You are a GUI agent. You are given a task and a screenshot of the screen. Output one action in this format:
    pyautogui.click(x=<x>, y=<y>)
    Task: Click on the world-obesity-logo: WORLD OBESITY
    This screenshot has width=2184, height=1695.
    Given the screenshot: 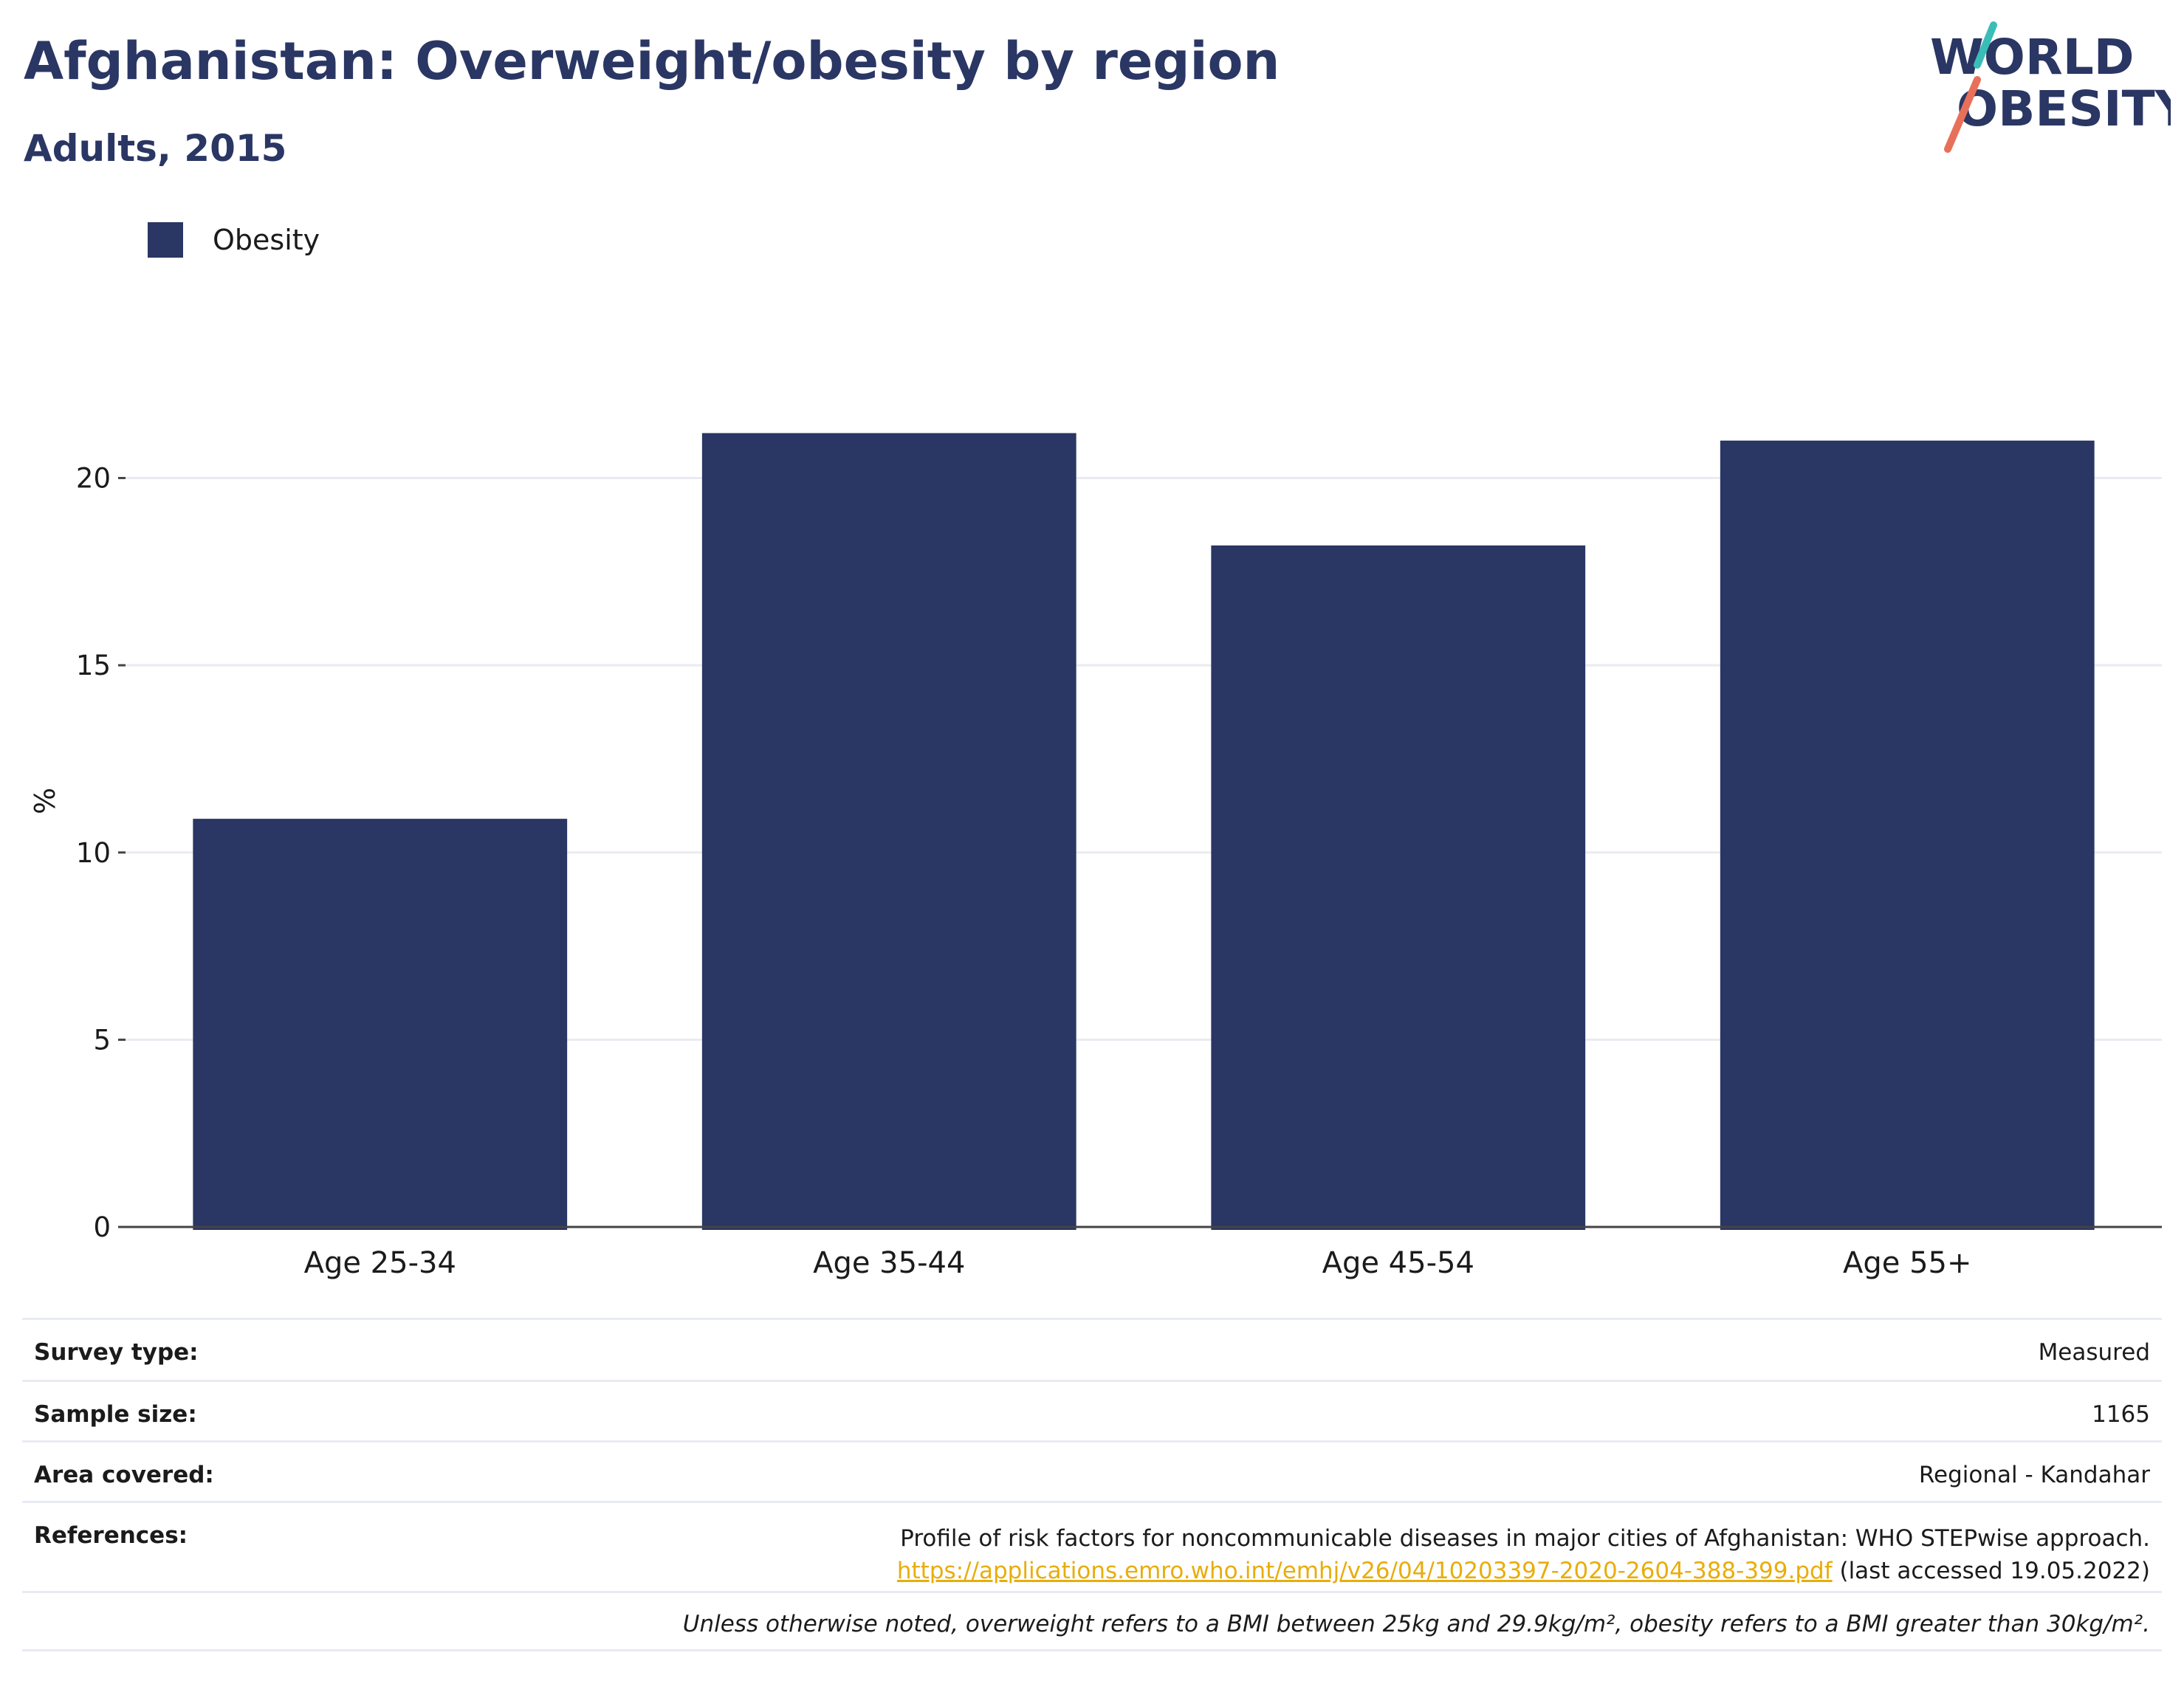 What is the action you would take?
    pyautogui.click(x=2050, y=87)
    